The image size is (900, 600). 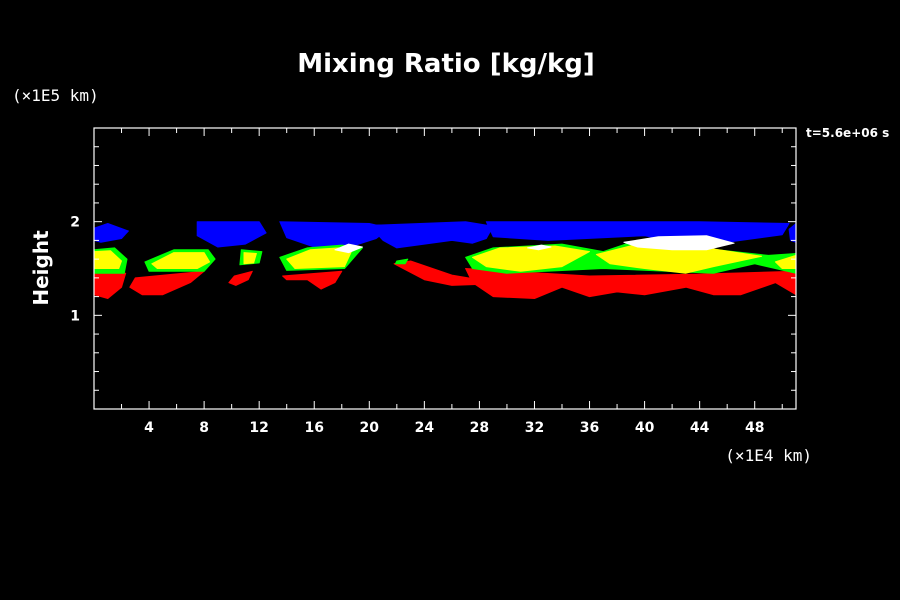 What do you see at coordinates (446, 64) in the screenshot?
I see `chart-title: Mixing Ratio [kg/kg]` at bounding box center [446, 64].